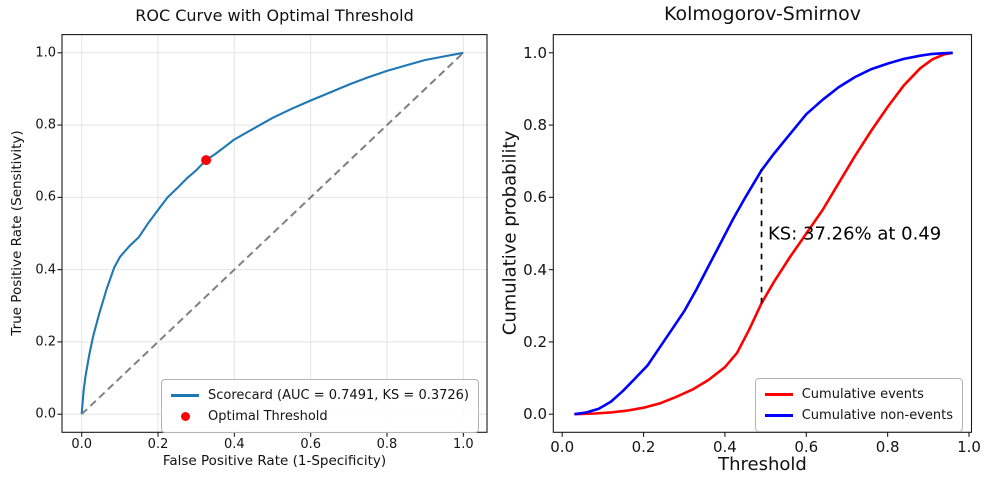 Image resolution: width=988 pixels, height=490 pixels. I want to click on roc-legend-label-scorecard: Scorecard (AUC = 0.7491, KS = 0.3726), so click(338, 395).